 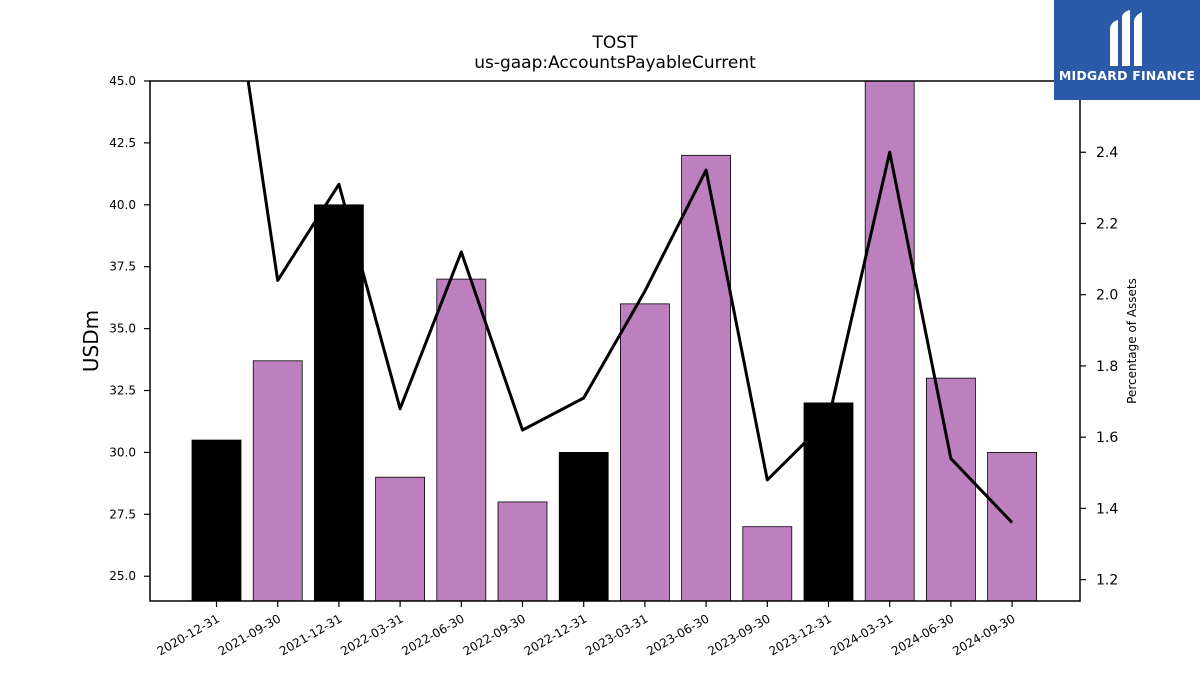 I want to click on left-axis: 25.0 27.5 30.0 32.5 35.0 37.5 40.0 42.5 45.0, so click(x=129, y=328).